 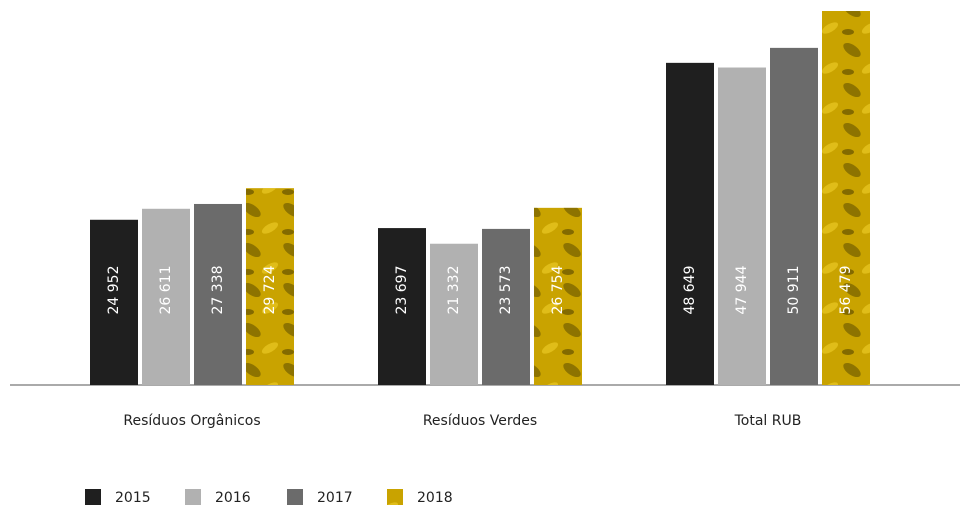 I want to click on value-label: 50 911, so click(x=794, y=290).